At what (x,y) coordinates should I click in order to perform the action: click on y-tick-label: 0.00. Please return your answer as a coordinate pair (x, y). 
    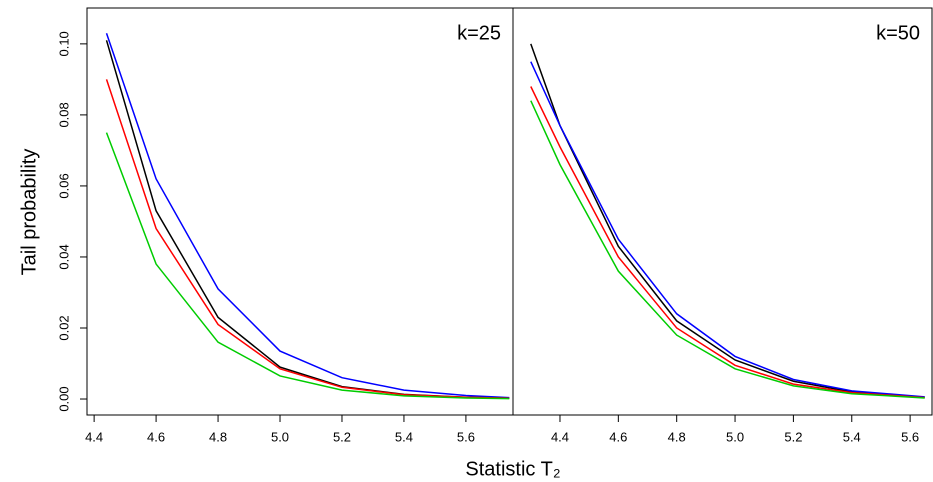
    Looking at the image, I should click on (63, 398).